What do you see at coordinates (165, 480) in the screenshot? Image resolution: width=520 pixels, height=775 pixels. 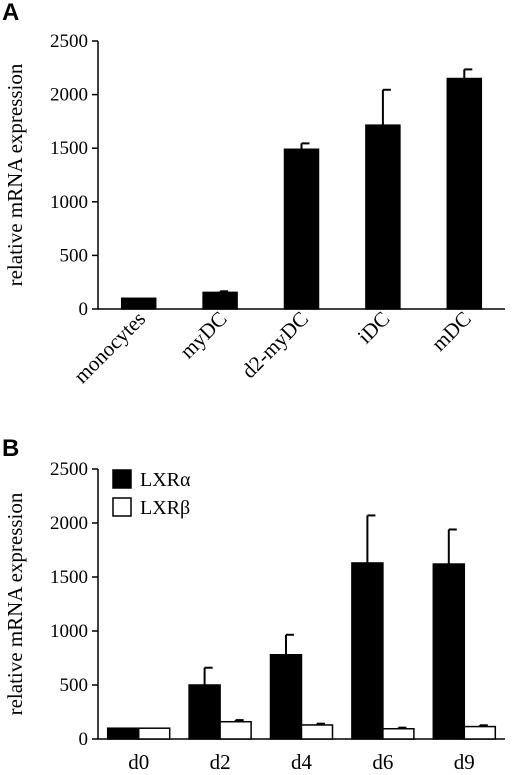 I see `legend-label: LXRα` at bounding box center [165, 480].